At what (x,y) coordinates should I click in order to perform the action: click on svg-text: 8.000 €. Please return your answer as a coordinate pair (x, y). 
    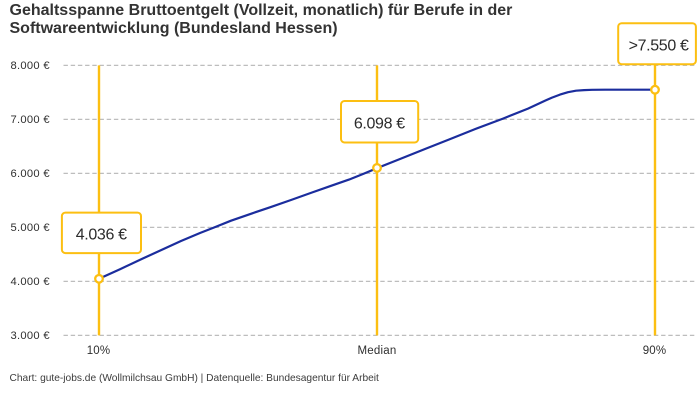
    Looking at the image, I should click on (30, 66).